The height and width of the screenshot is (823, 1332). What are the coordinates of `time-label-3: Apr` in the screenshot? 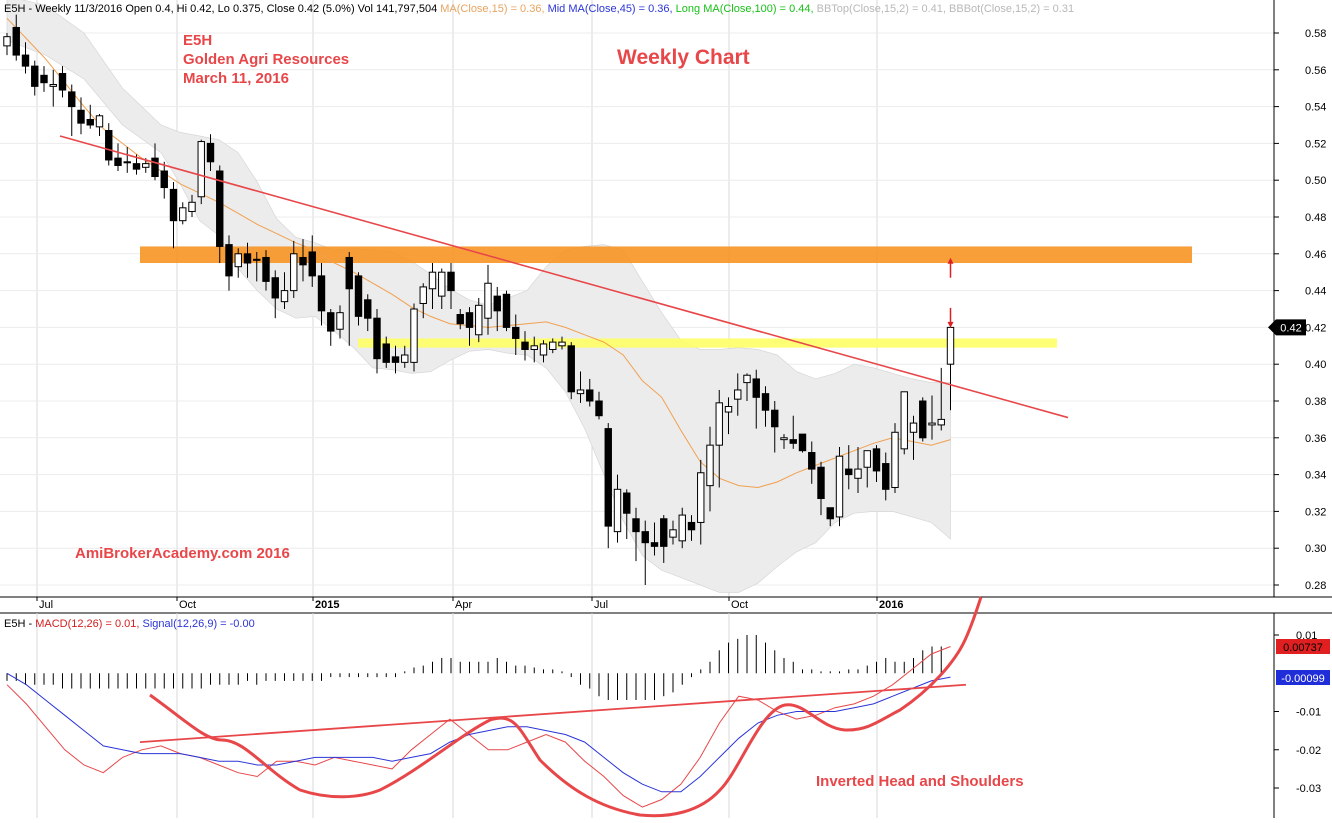 It's located at (463, 605).